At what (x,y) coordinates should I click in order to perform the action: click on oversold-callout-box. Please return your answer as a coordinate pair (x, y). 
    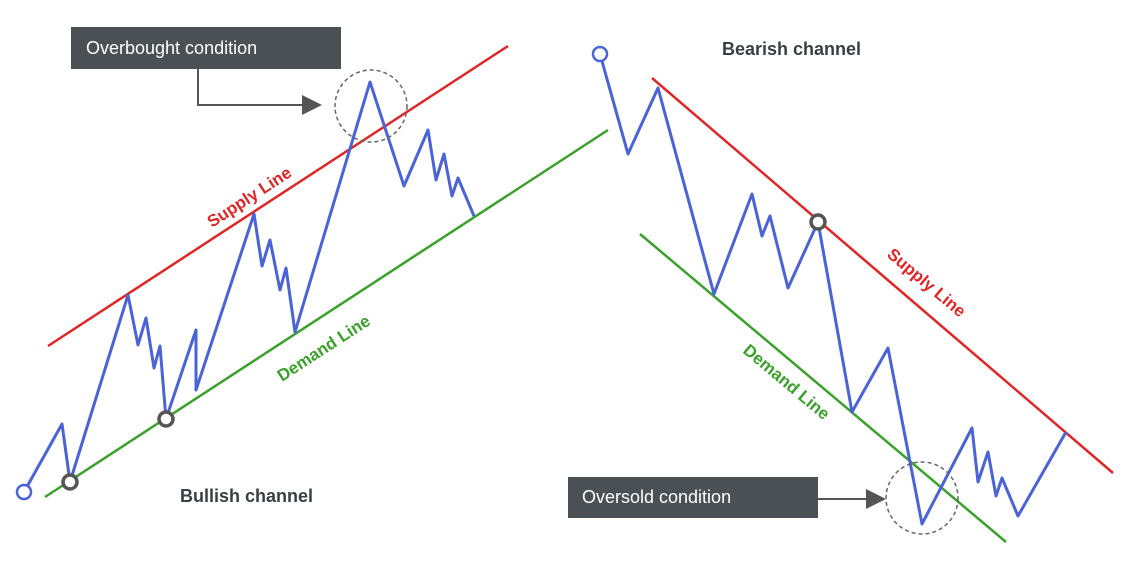
    Looking at the image, I should click on (693, 497).